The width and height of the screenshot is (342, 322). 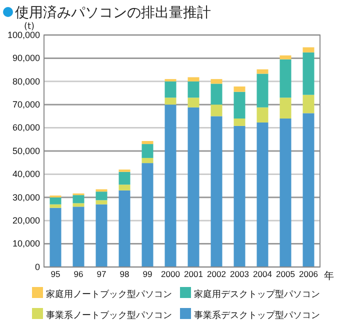 I want to click on x-tick-label: 2003, so click(x=240, y=274).